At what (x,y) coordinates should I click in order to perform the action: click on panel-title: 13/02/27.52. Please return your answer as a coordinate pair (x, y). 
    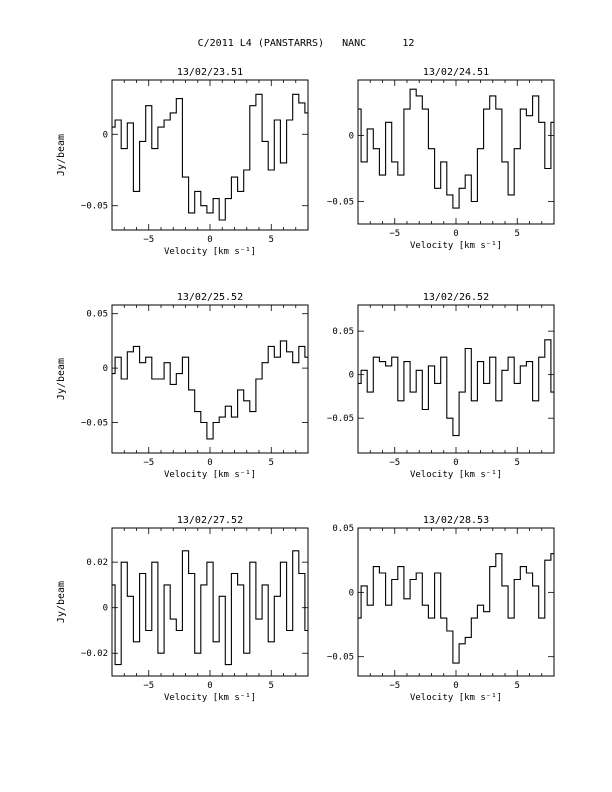
    Looking at the image, I should click on (210, 520).